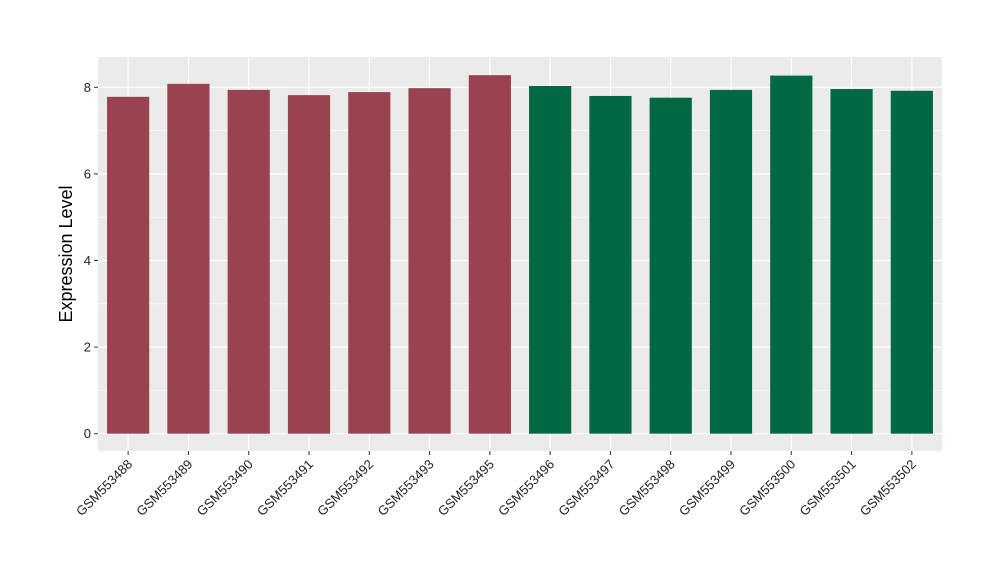 This screenshot has height=580, width=1000. Describe the element at coordinates (670, 265) in the screenshot. I see `bar-GSM553498` at that location.